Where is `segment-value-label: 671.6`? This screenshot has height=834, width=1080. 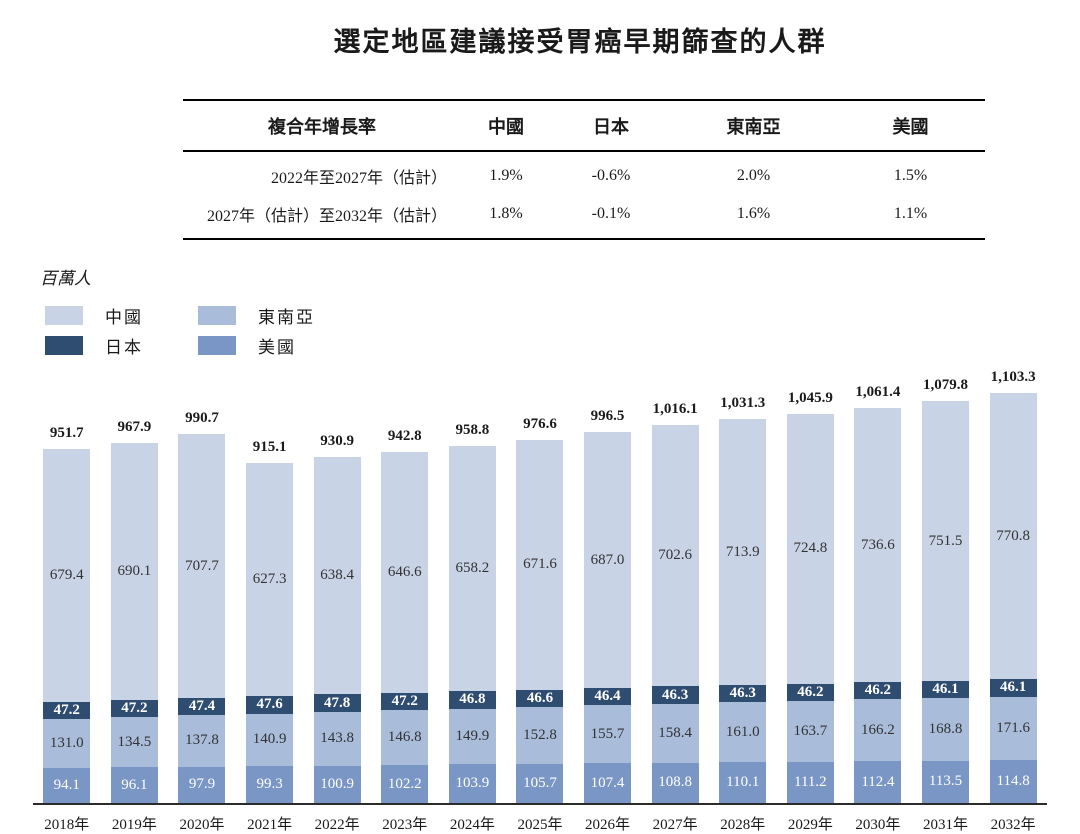
segment-value-label: 671.6 is located at coordinates (540, 564).